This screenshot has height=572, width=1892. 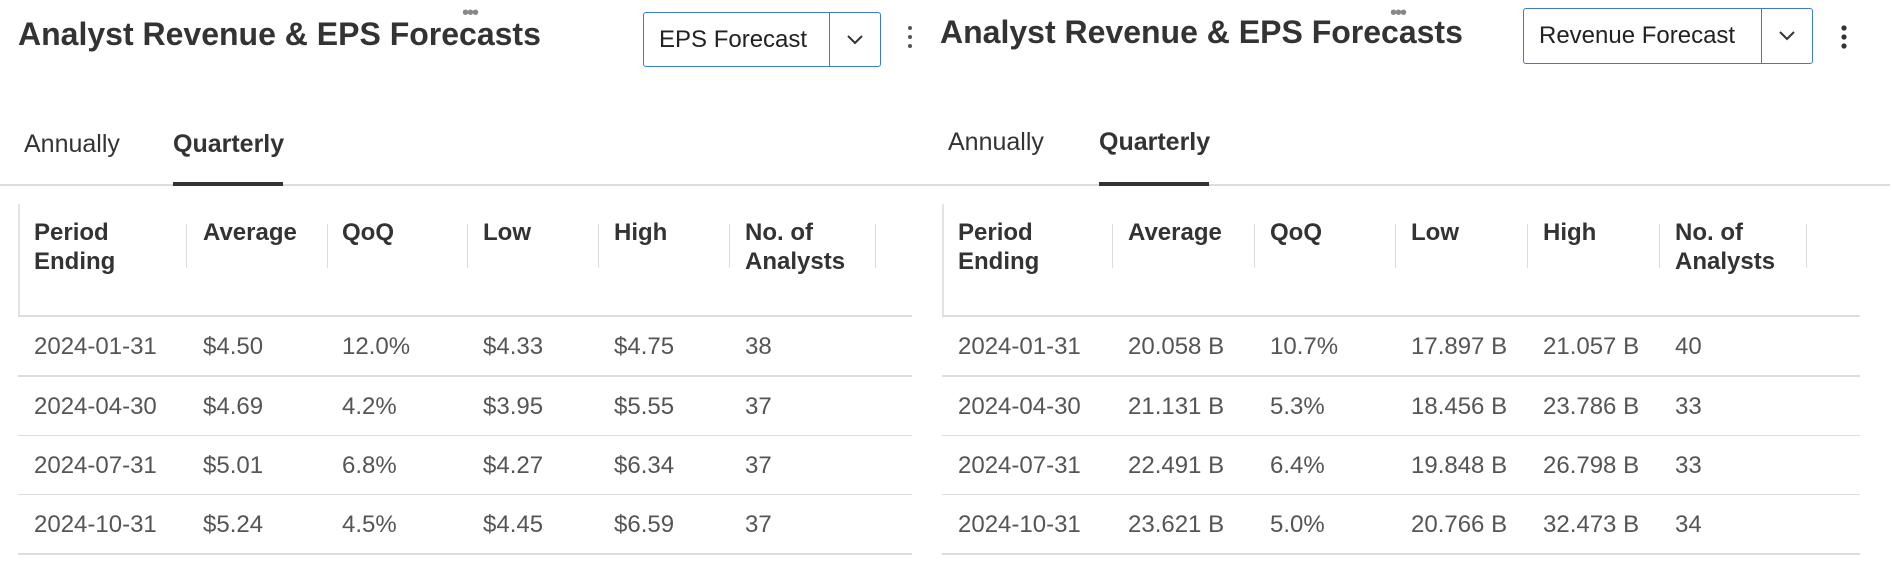 What do you see at coordinates (1459, 524) in the screenshot?
I see `table-cell: 20.766 B` at bounding box center [1459, 524].